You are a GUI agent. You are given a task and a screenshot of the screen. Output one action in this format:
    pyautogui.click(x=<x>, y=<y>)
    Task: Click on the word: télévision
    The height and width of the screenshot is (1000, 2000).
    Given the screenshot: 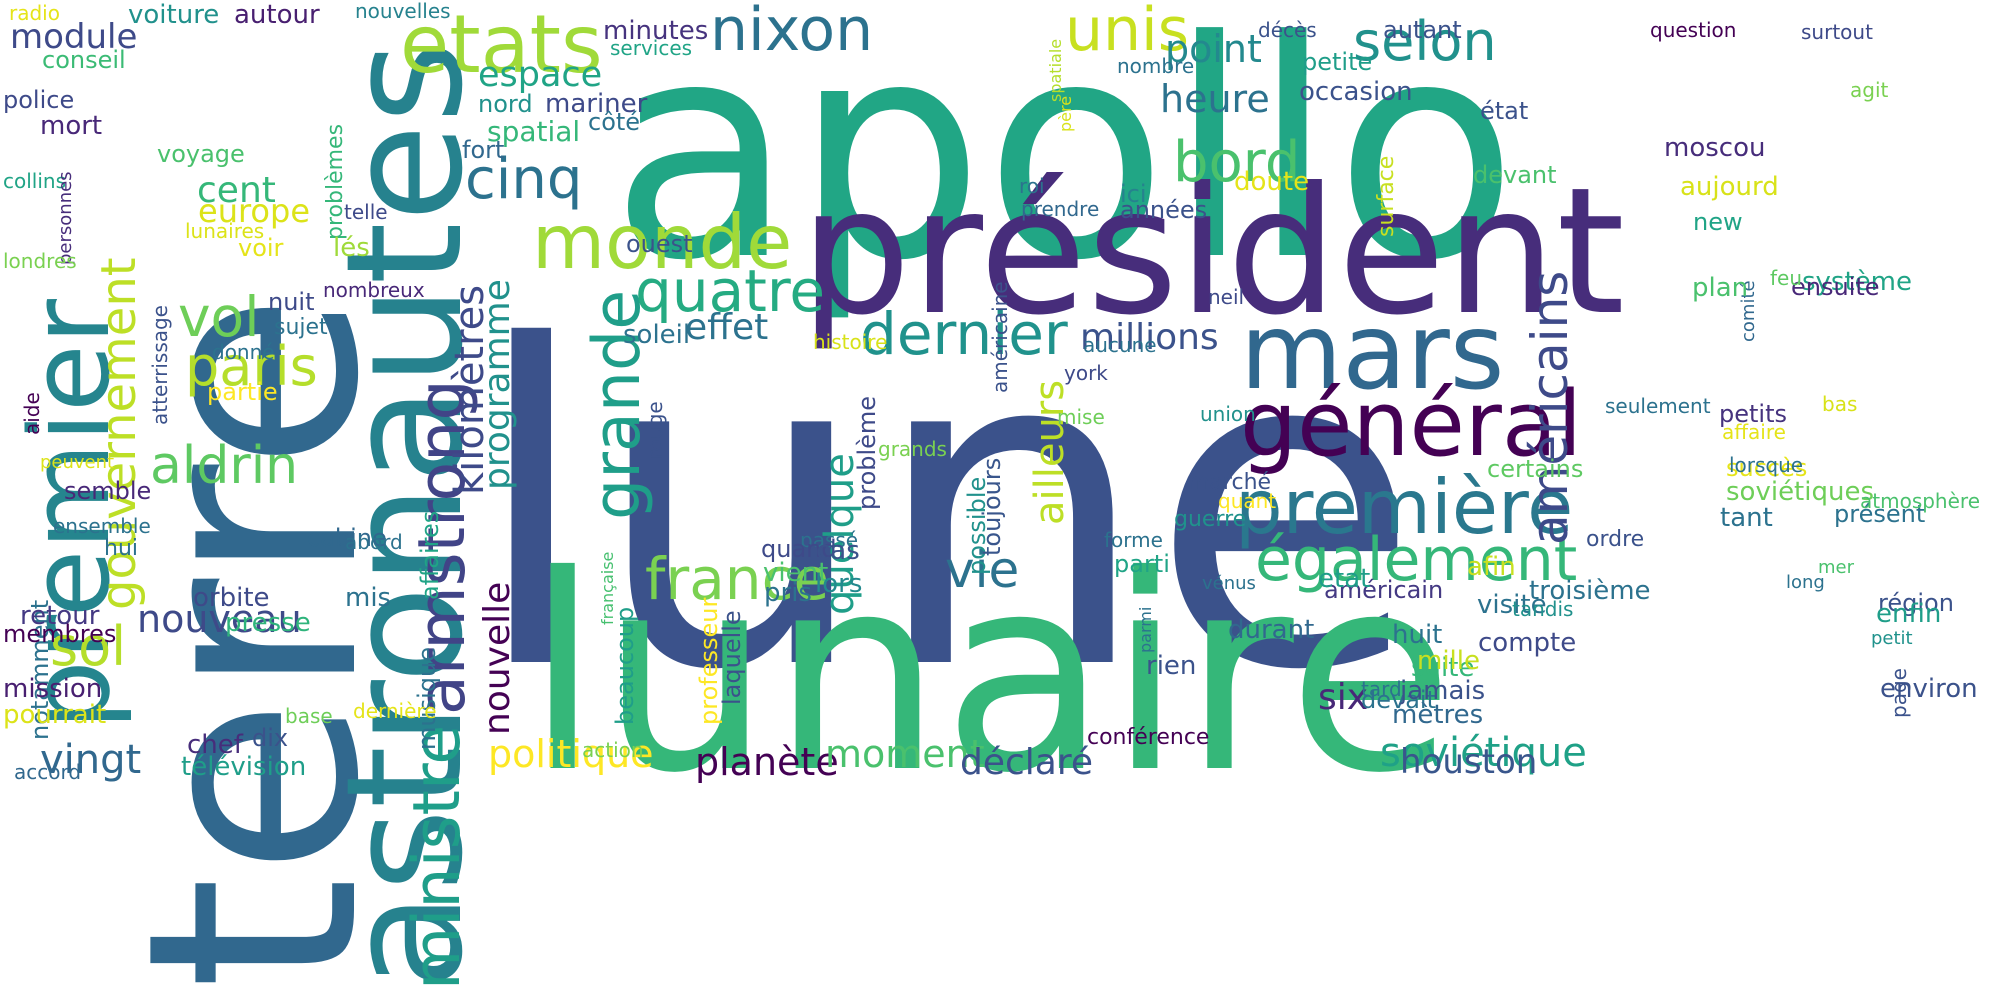 What is the action you would take?
    pyautogui.click(x=244, y=767)
    